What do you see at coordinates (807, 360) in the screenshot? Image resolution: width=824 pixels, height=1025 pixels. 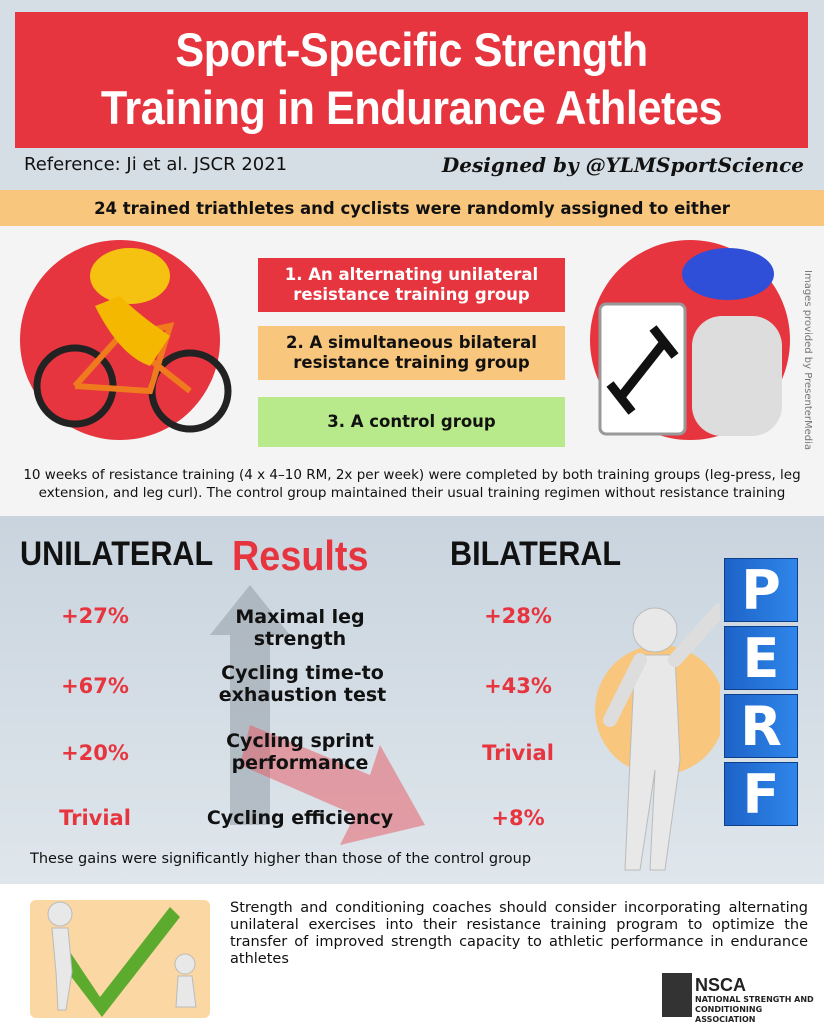 I see `image-credit: Images provided by PresenterMedia` at bounding box center [807, 360].